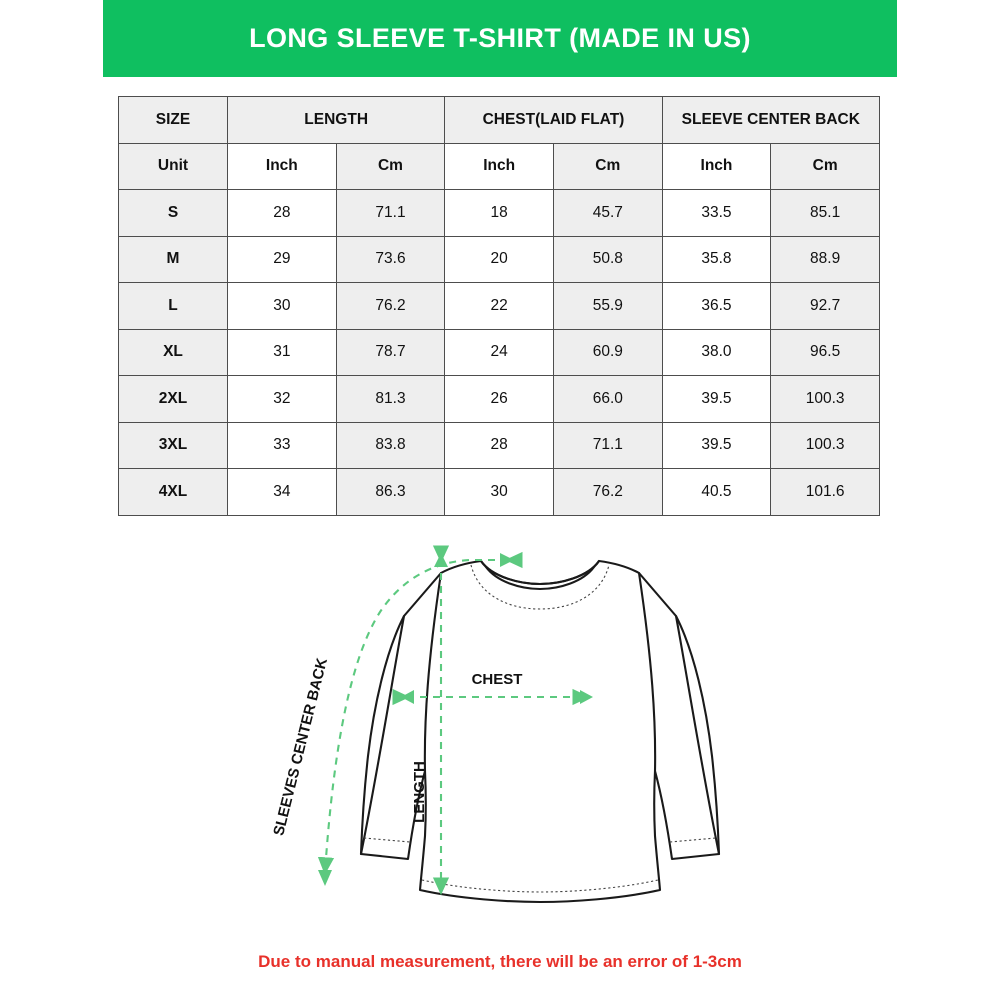 The width and height of the screenshot is (1000, 1000). Describe the element at coordinates (771, 120) in the screenshot. I see `header-sleeve-center-back: SLEEVE CENTER BACK` at that location.